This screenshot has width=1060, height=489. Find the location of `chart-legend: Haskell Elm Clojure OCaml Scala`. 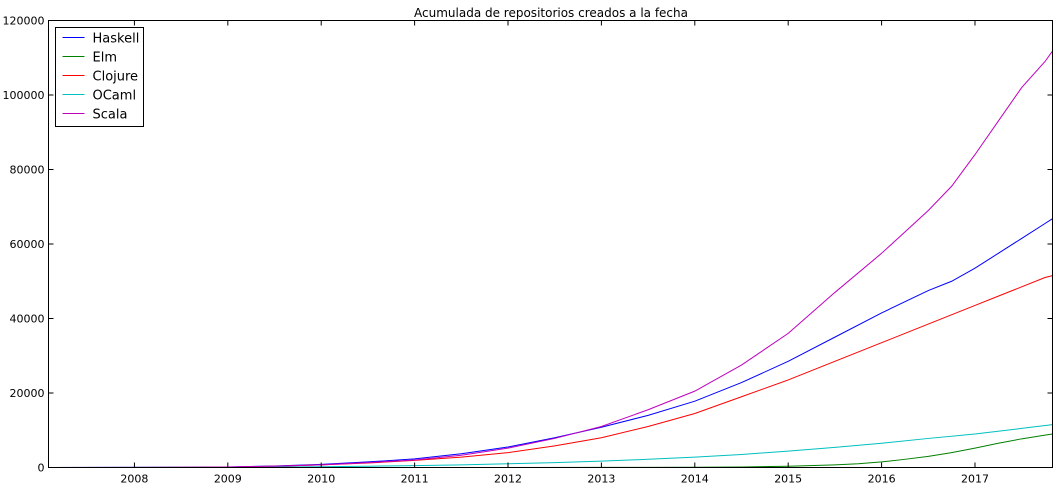

chart-legend: Haskell Elm Clojure OCaml Scala is located at coordinates (99, 77).